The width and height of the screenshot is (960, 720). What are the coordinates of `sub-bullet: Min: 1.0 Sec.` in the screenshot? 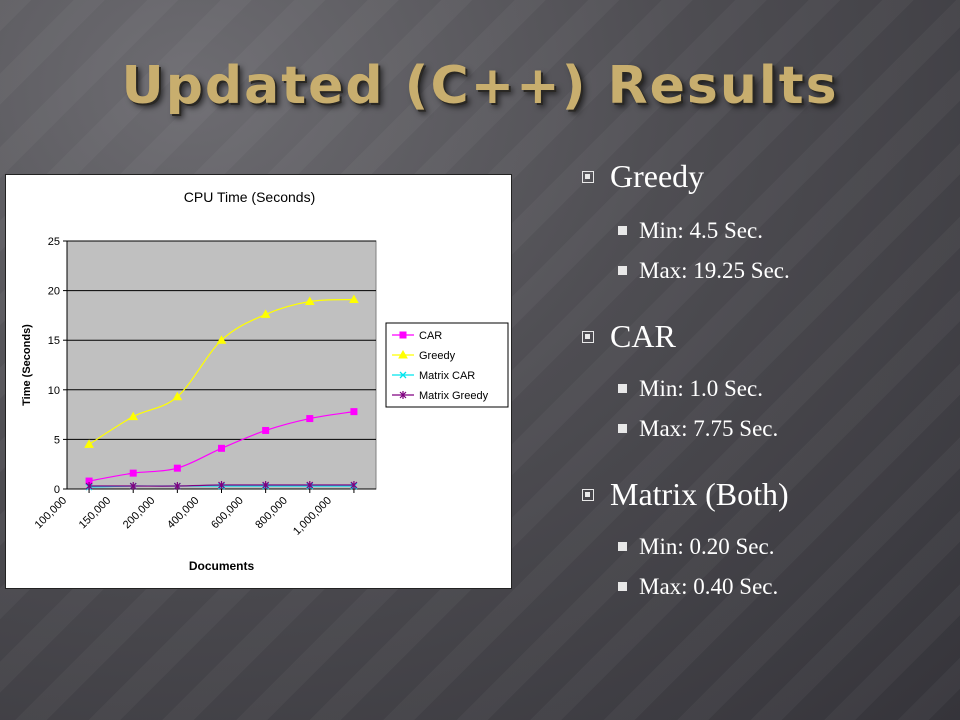 It's located at (690, 389).